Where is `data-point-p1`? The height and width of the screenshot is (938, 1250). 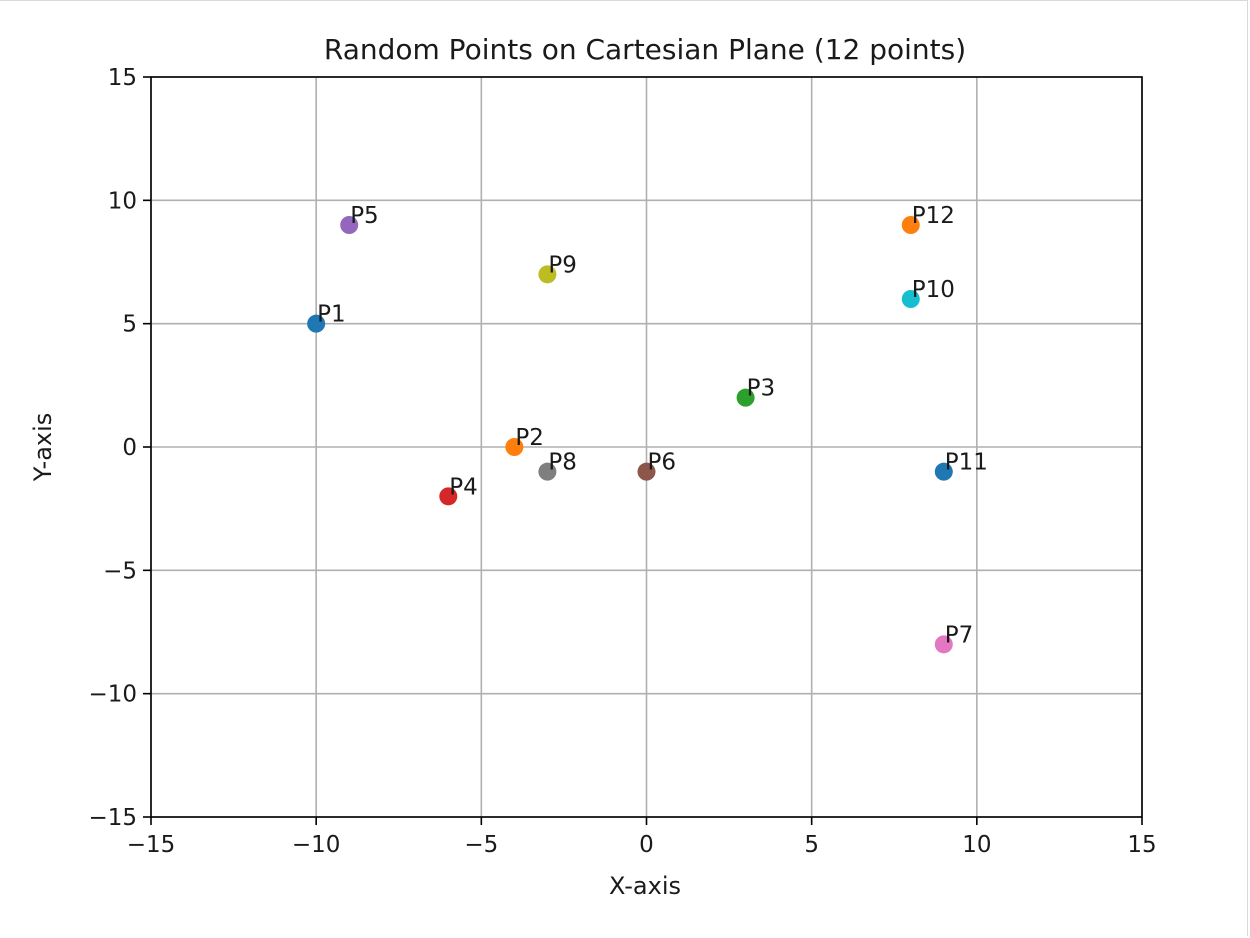 data-point-p1 is located at coordinates (316, 323).